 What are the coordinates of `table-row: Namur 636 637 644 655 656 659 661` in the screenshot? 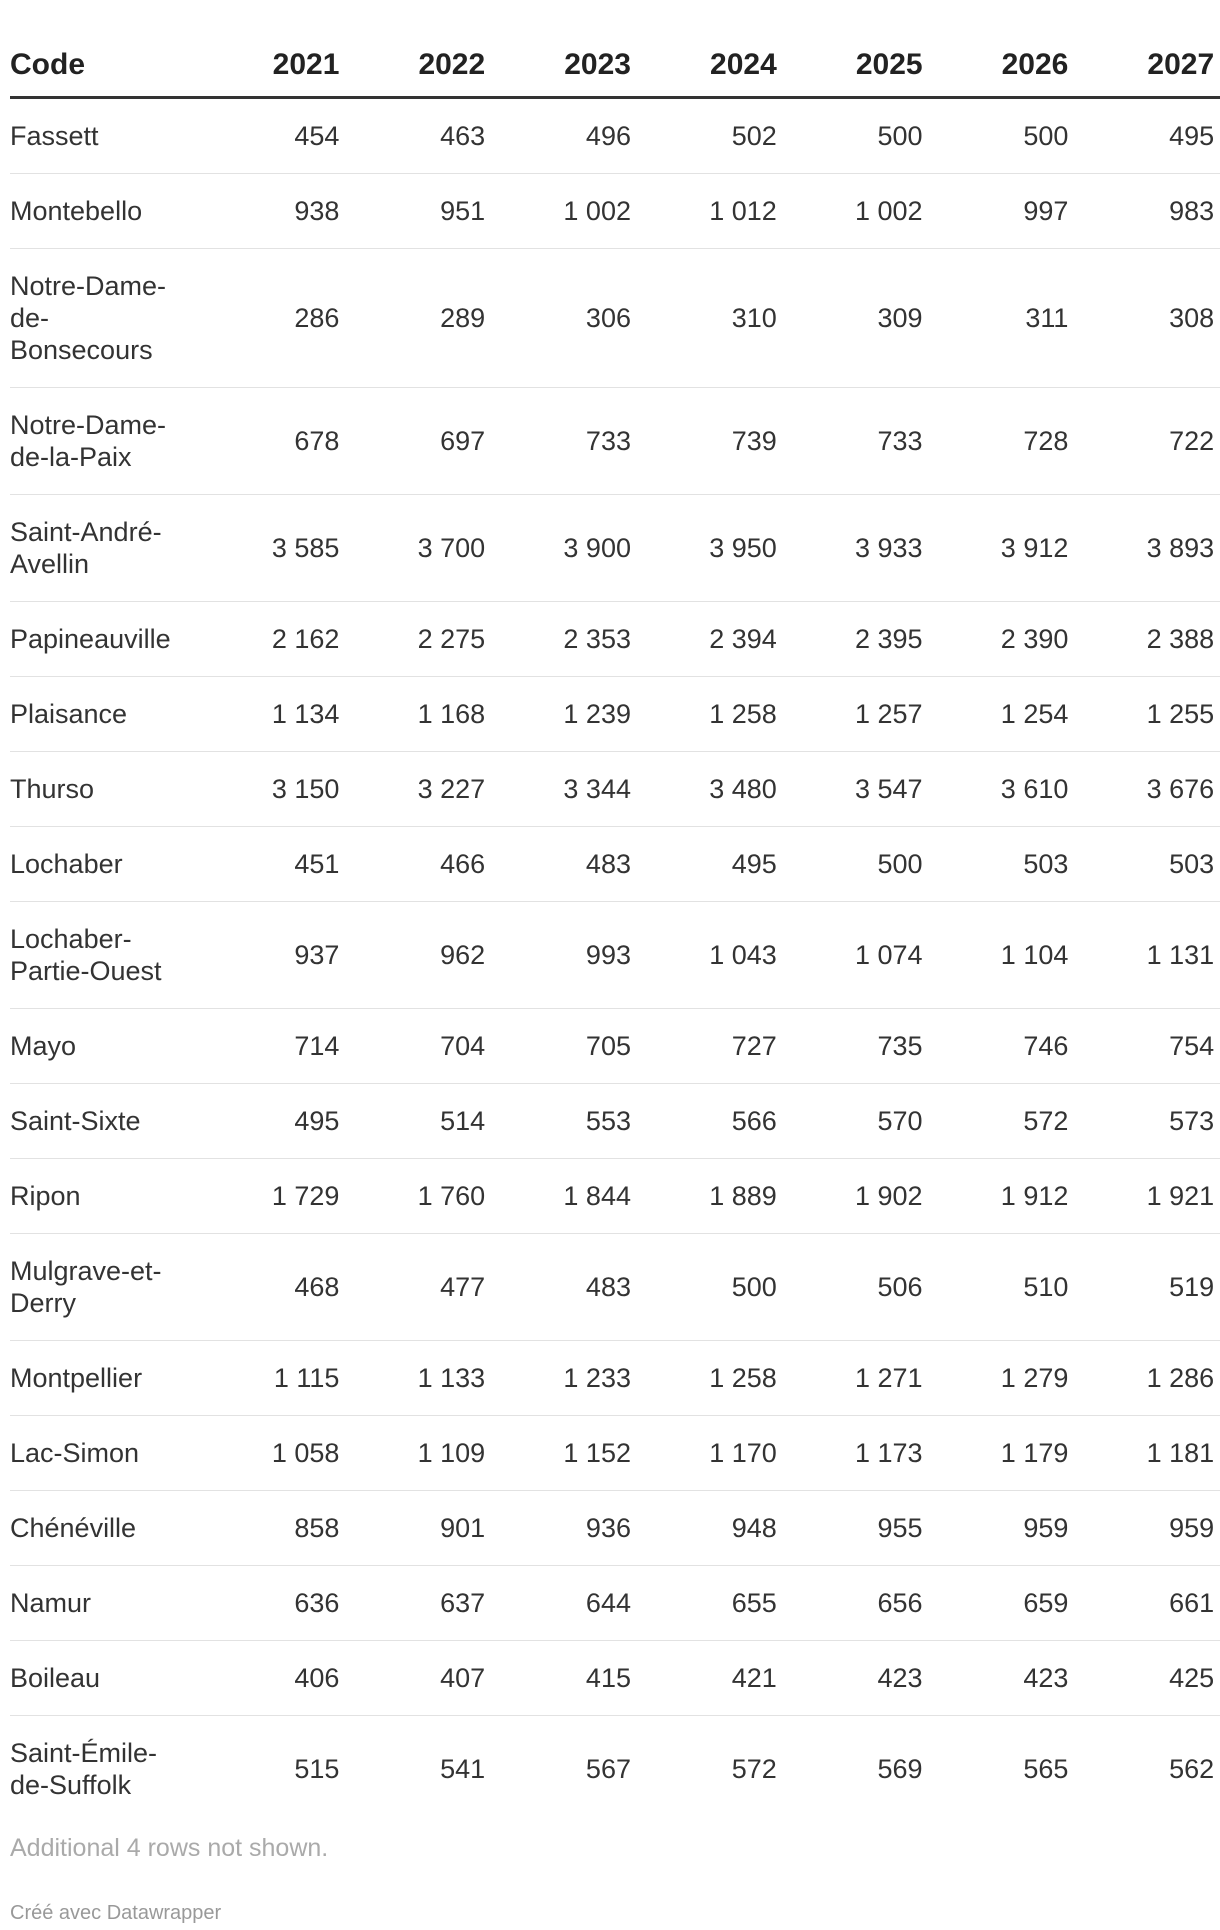 It's located at (615, 1603).